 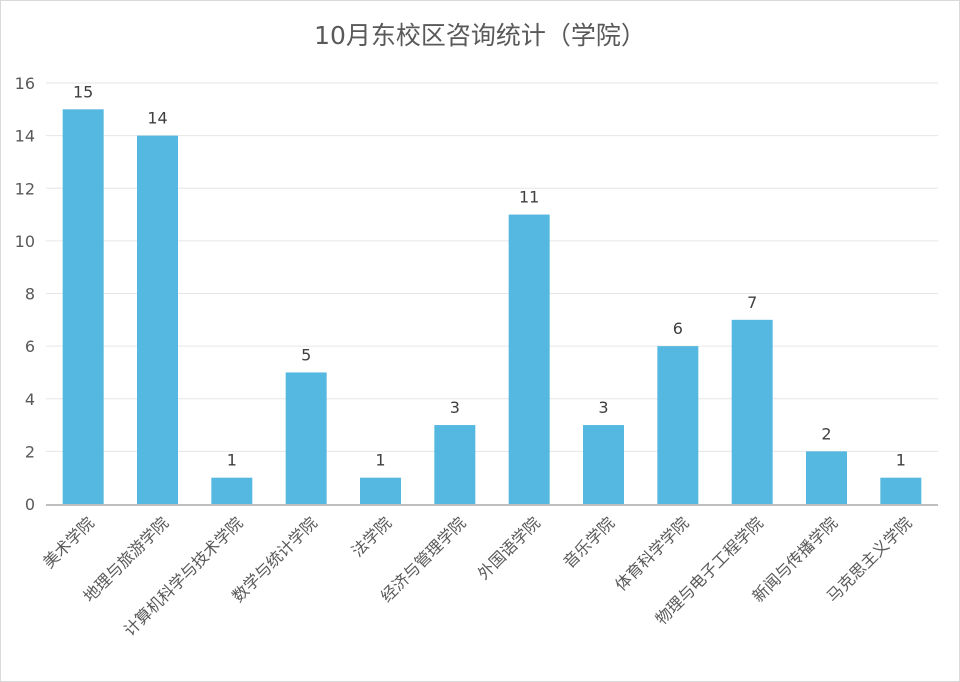 I want to click on y-tick-label: 16, so click(x=25, y=83).